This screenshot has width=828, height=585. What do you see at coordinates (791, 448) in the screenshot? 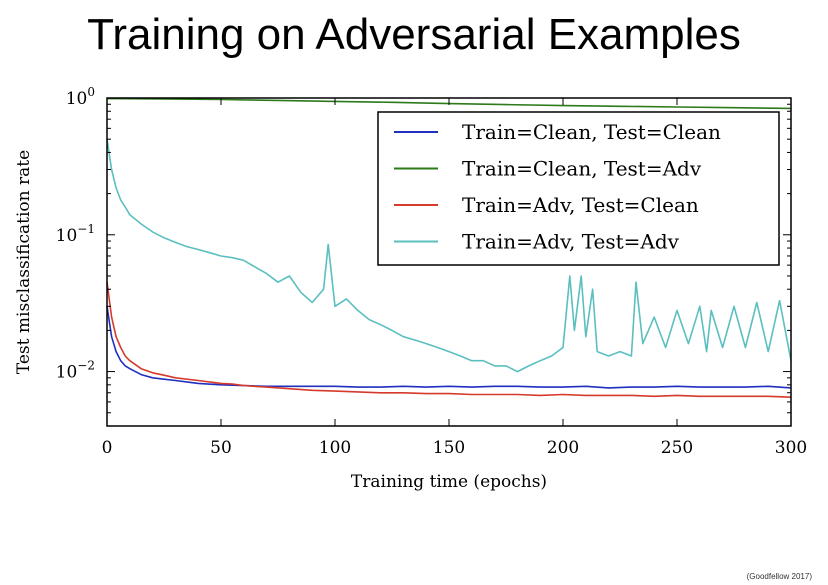
I see `x-tick-label: 300` at bounding box center [791, 448].